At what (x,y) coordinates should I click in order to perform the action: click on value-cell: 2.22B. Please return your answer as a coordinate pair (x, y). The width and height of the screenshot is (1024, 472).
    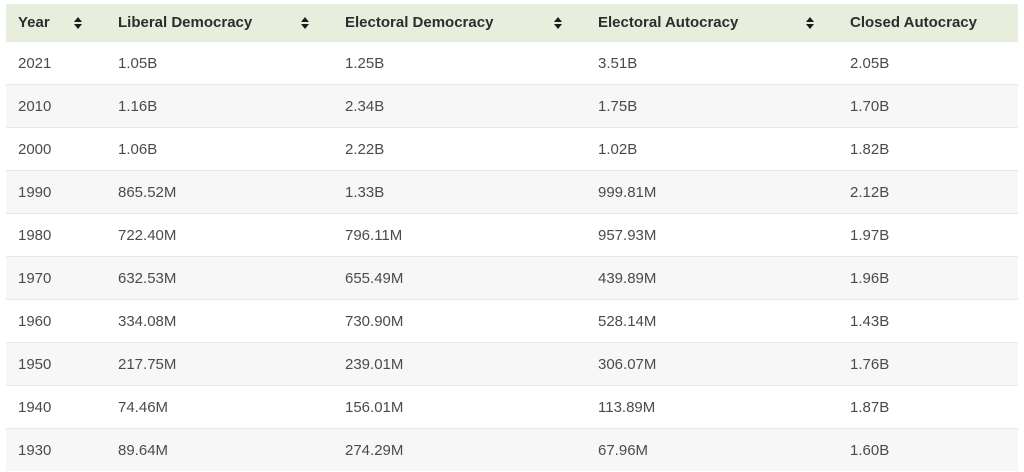
    Looking at the image, I should click on (365, 149).